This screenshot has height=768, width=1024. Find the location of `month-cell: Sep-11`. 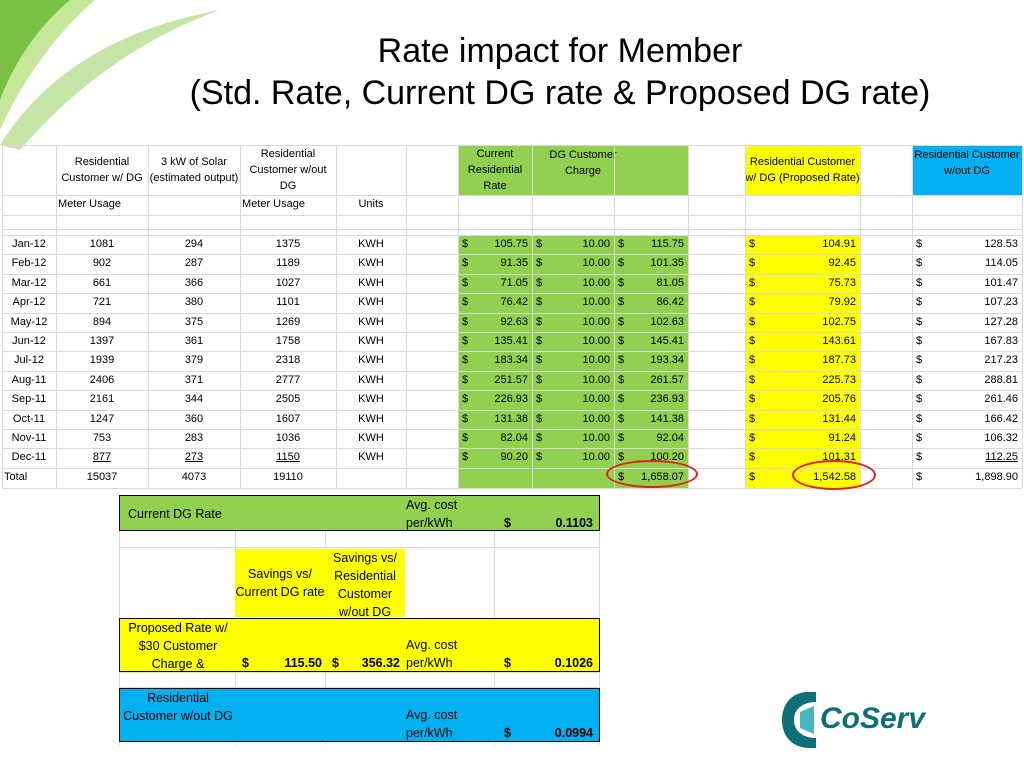

month-cell: Sep-11 is located at coordinates (29, 399).